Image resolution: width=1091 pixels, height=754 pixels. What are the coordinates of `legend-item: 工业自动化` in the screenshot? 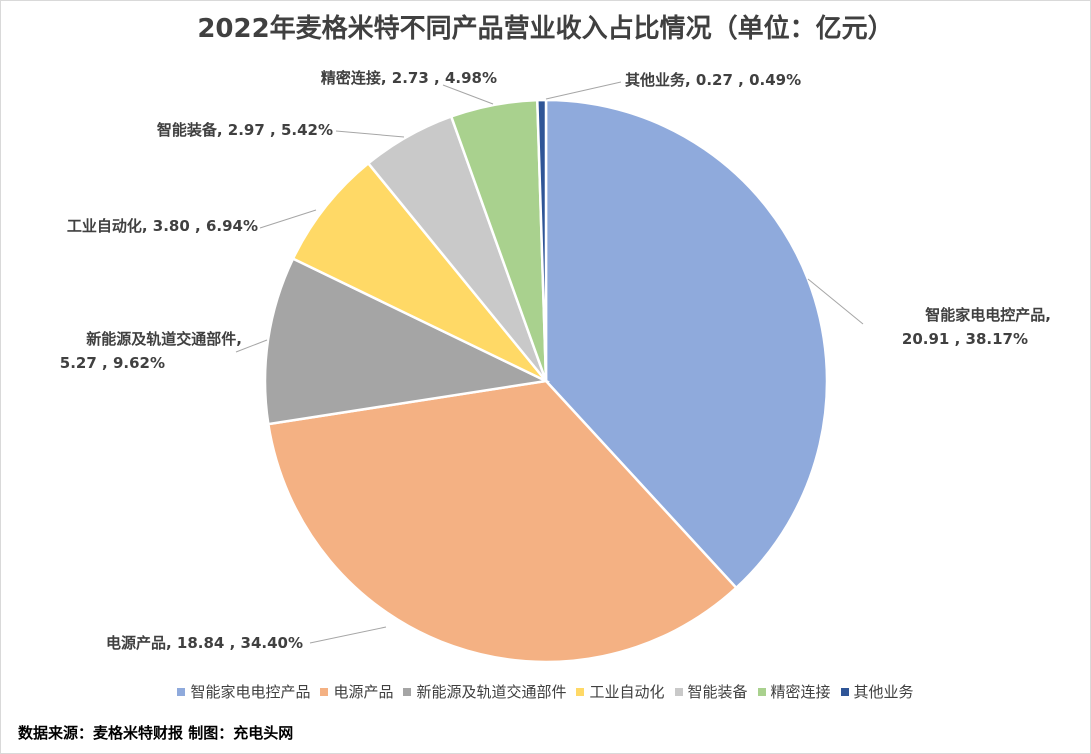 It's located at (620, 691).